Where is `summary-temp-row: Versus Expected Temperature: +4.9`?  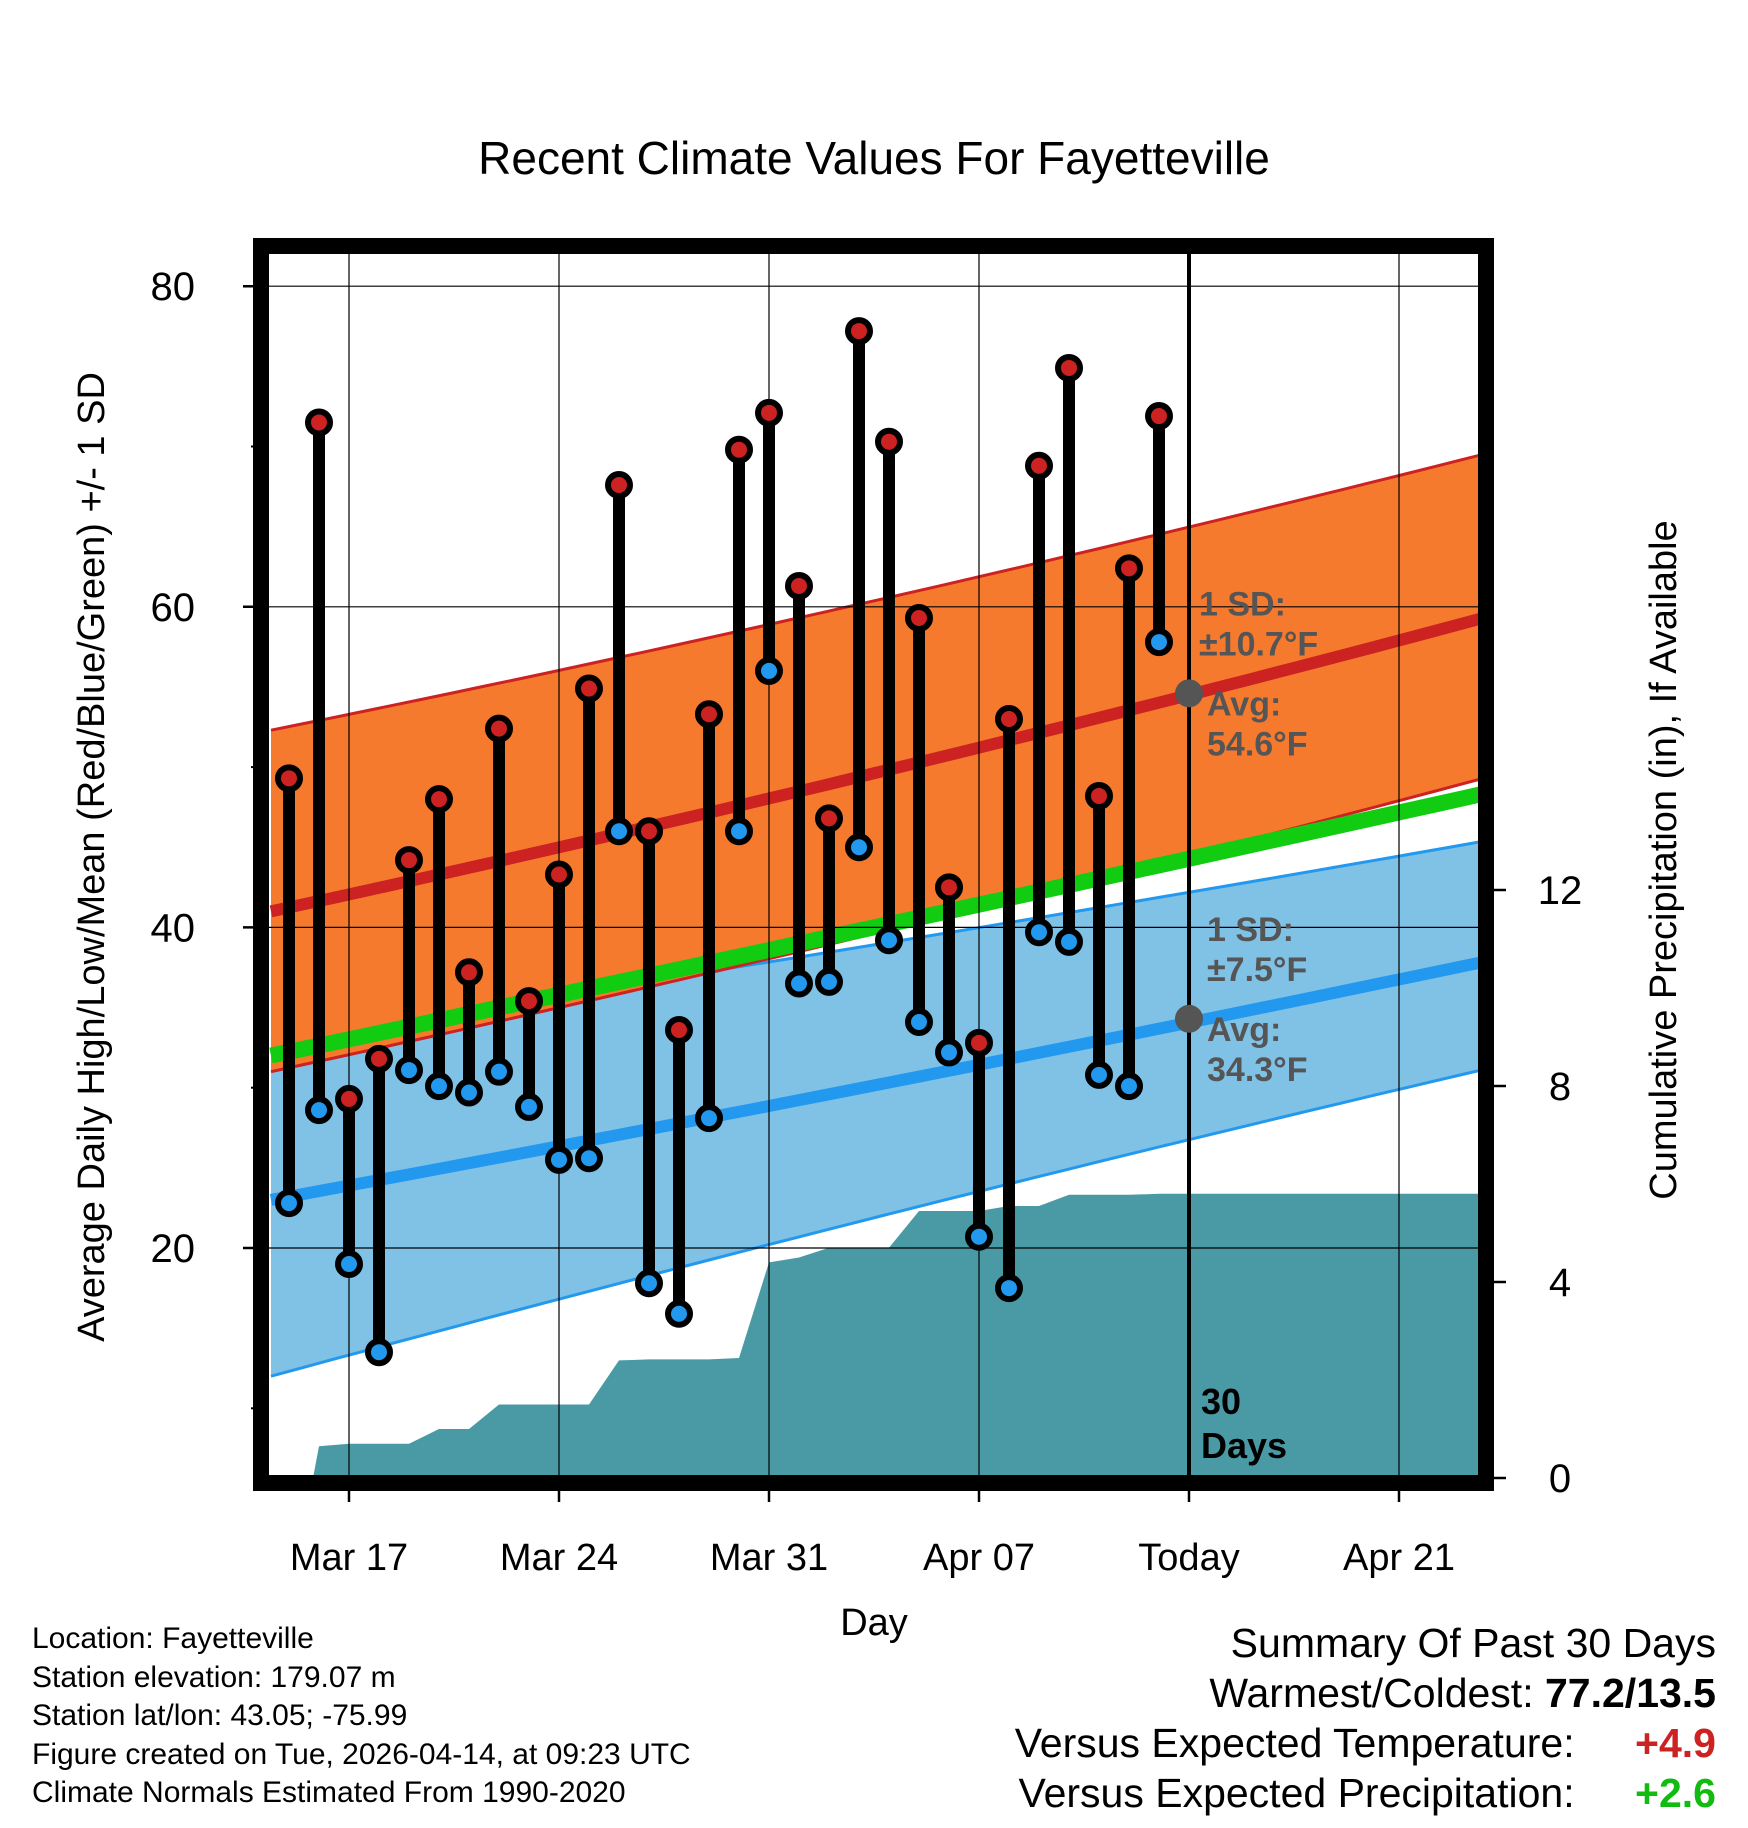 summary-temp-row: Versus Expected Temperature: +4.9 is located at coordinates (1365, 1743).